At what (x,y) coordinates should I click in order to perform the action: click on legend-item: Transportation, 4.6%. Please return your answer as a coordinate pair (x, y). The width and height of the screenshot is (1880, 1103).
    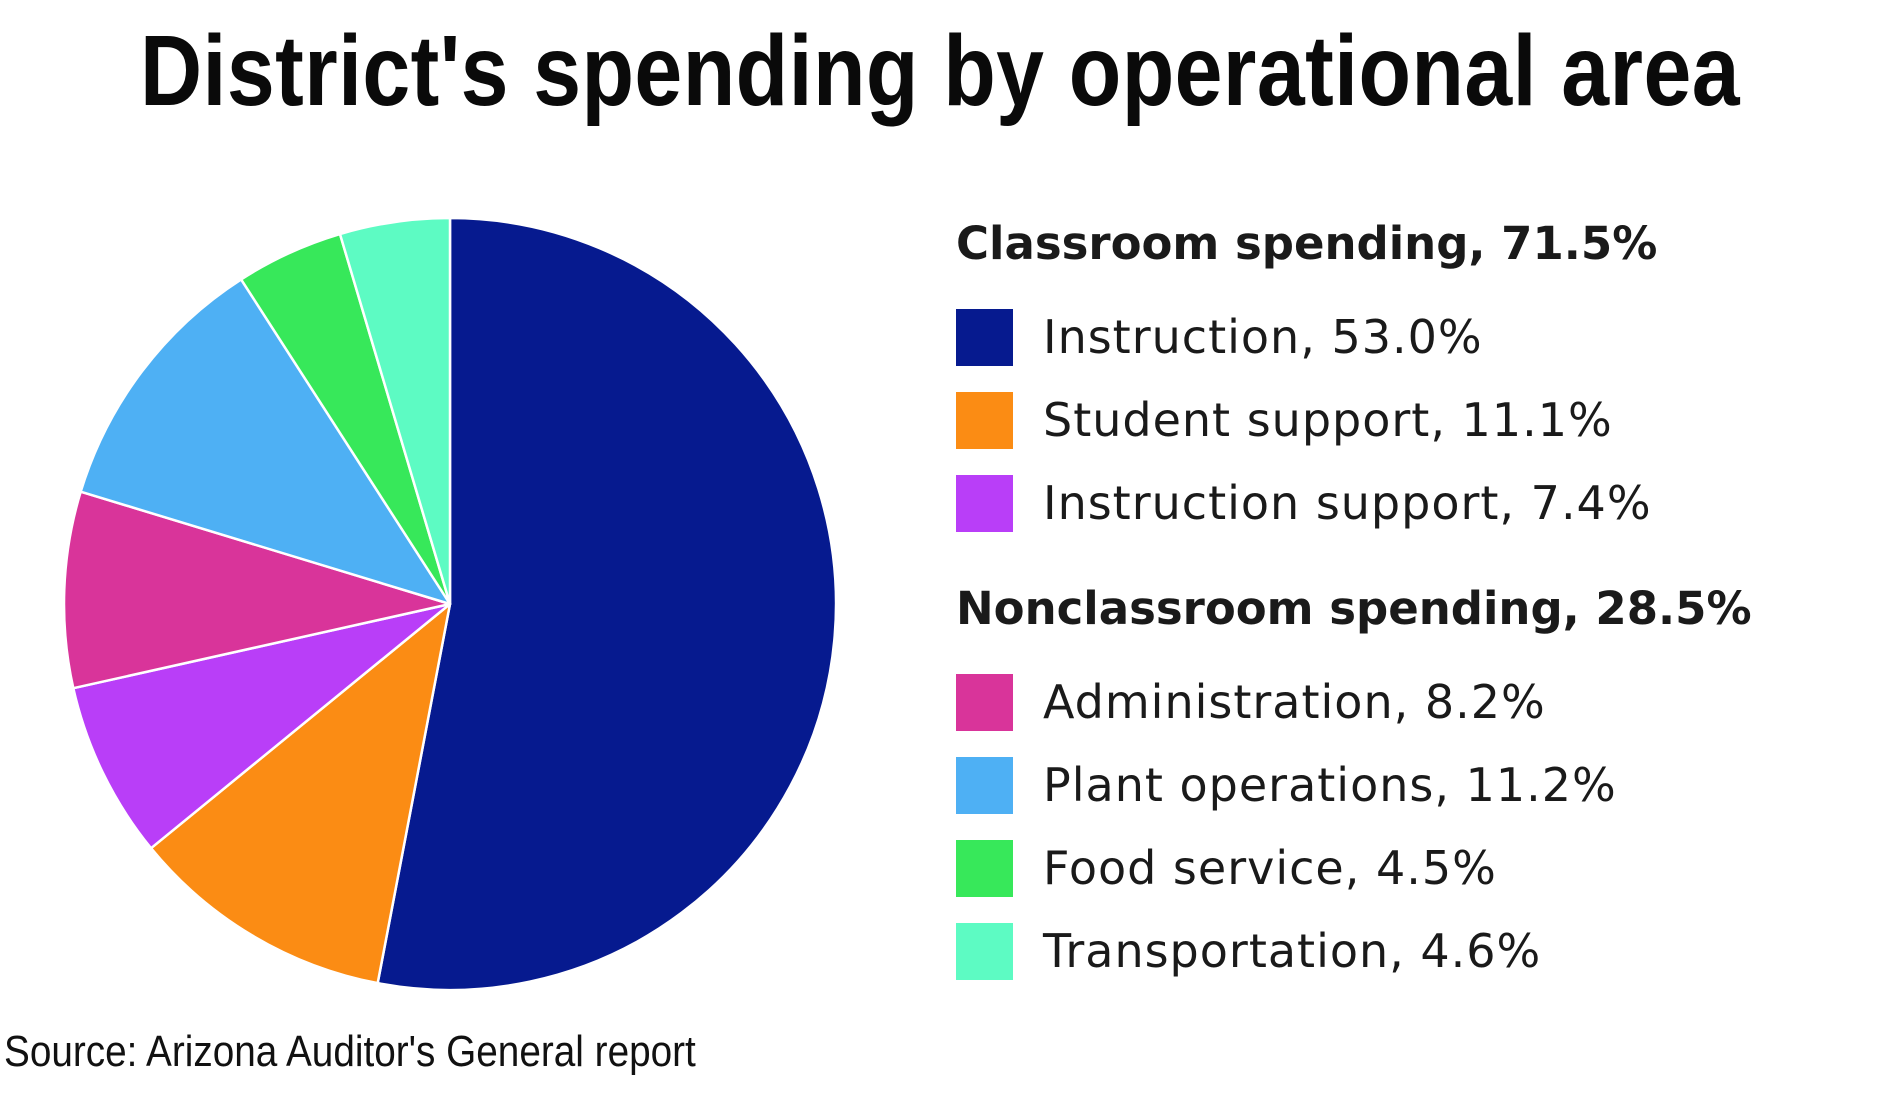
    Looking at the image, I should click on (1406, 951).